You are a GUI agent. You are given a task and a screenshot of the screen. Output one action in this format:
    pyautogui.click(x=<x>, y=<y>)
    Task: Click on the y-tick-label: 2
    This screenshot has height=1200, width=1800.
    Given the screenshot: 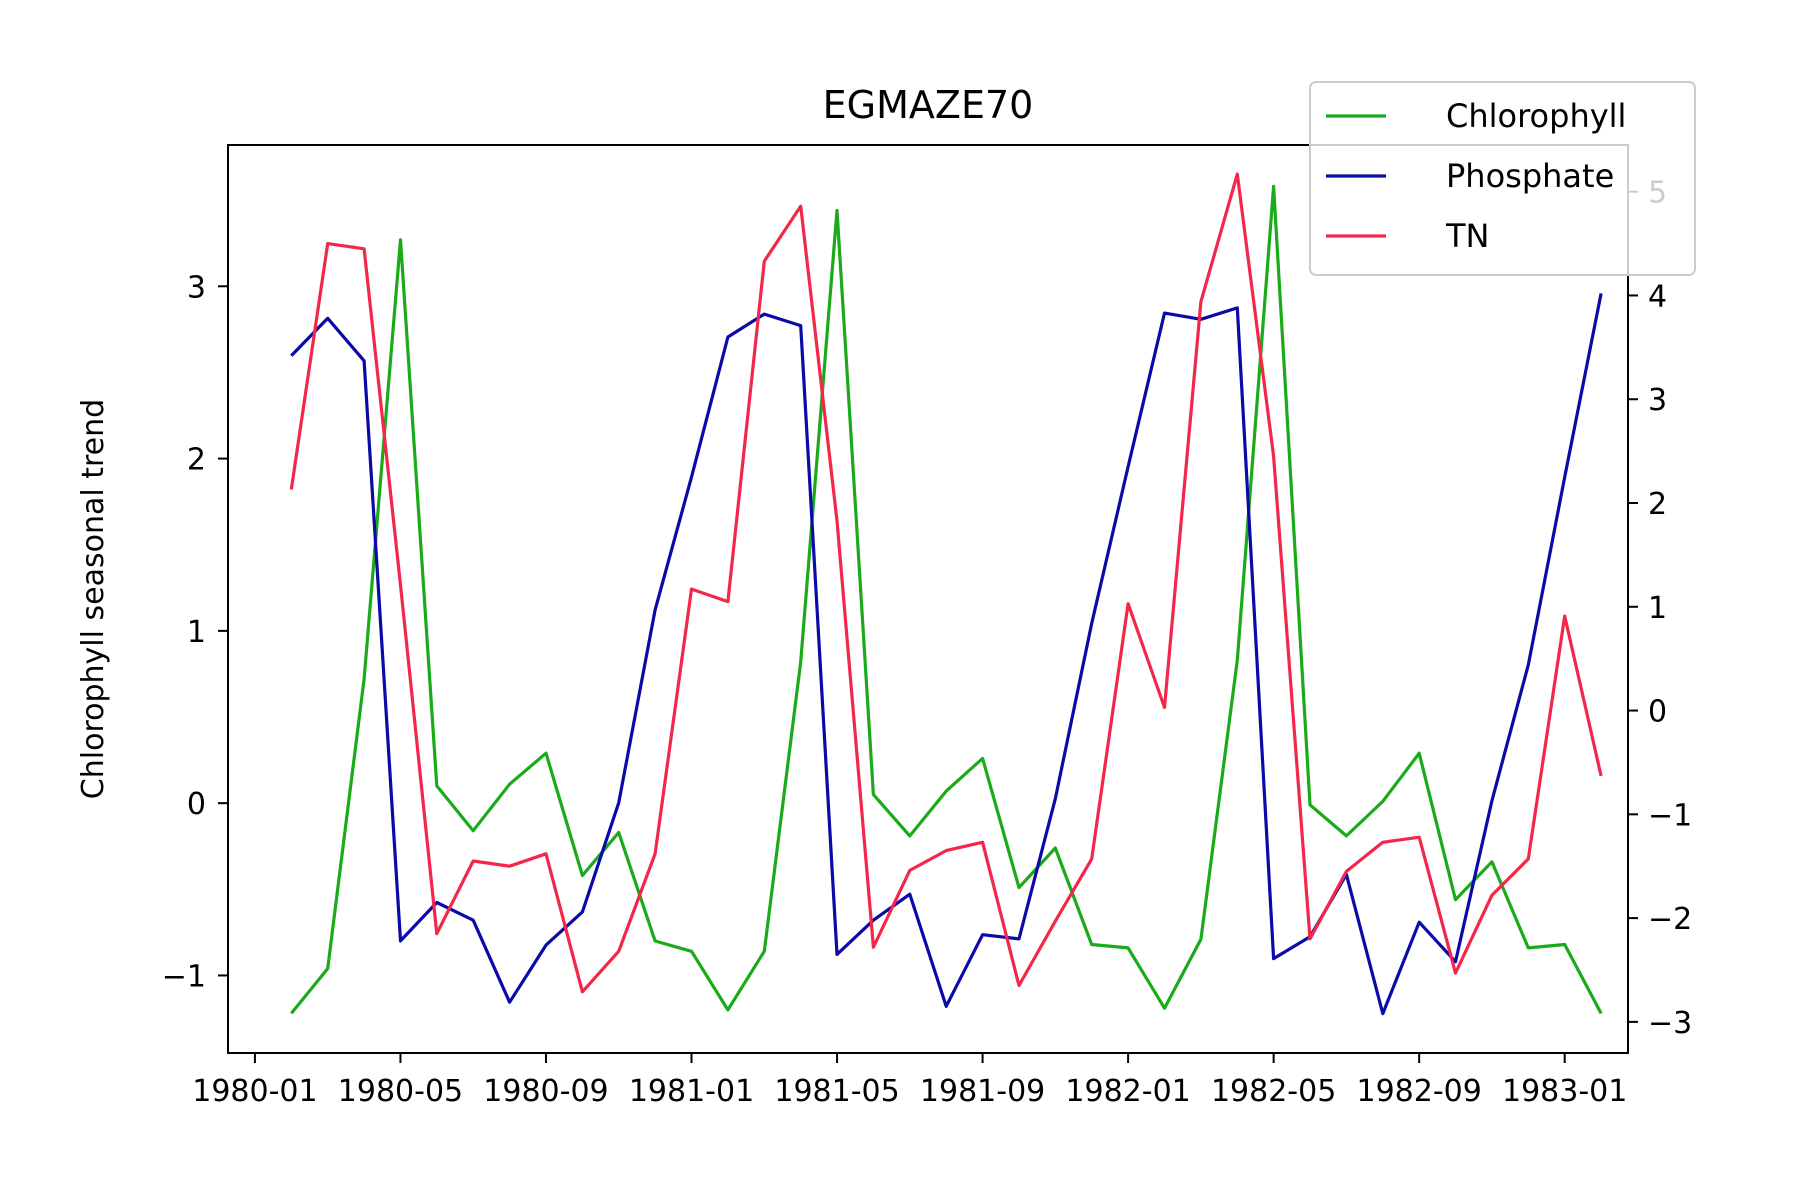 What is the action you would take?
    pyautogui.click(x=196, y=460)
    